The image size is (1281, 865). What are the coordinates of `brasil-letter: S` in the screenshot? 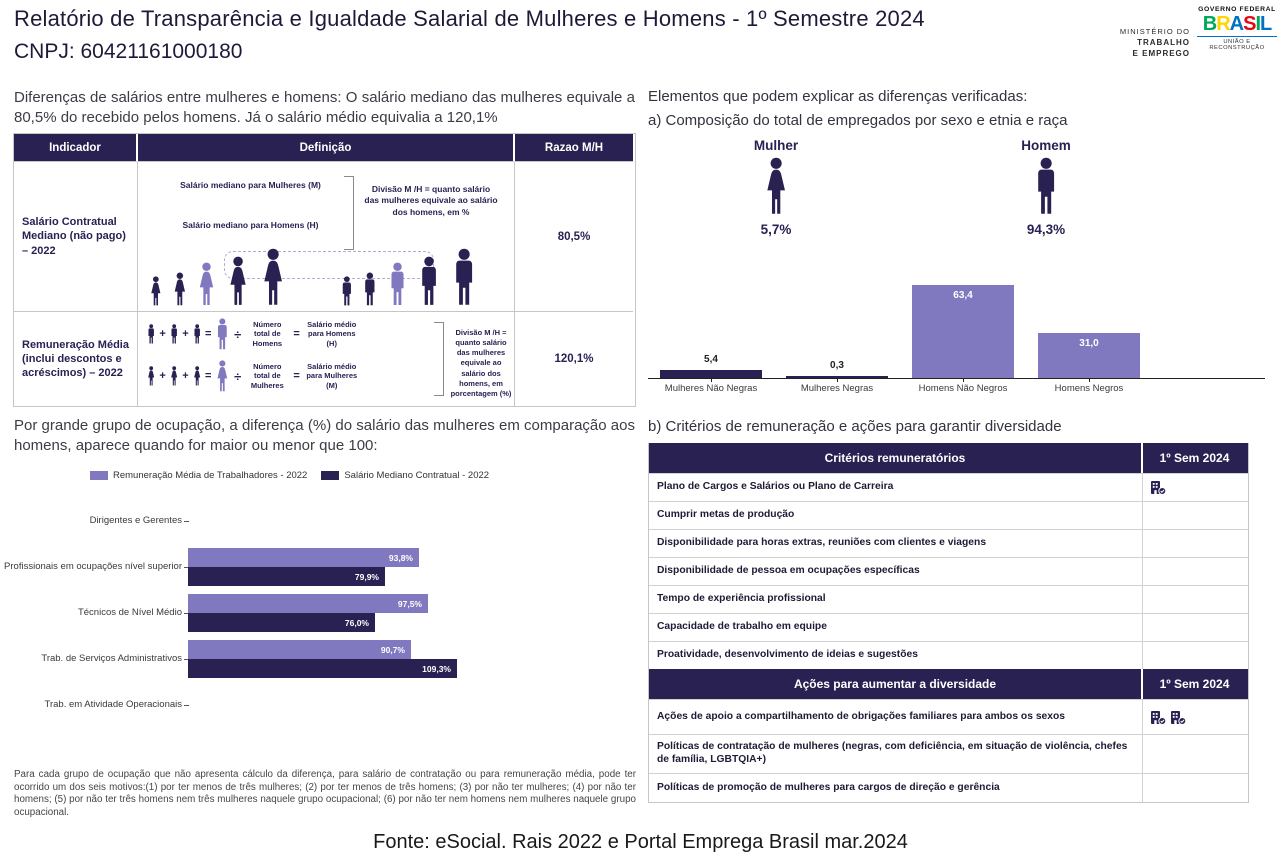 It's located at (1249, 24).